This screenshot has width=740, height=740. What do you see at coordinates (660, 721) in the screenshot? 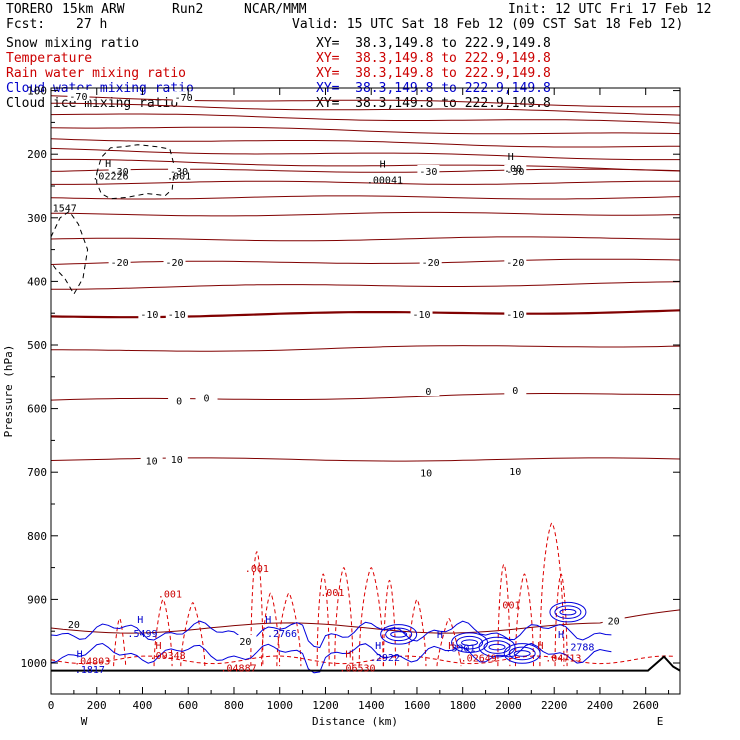
I see `east-end-label: E` at bounding box center [660, 721].